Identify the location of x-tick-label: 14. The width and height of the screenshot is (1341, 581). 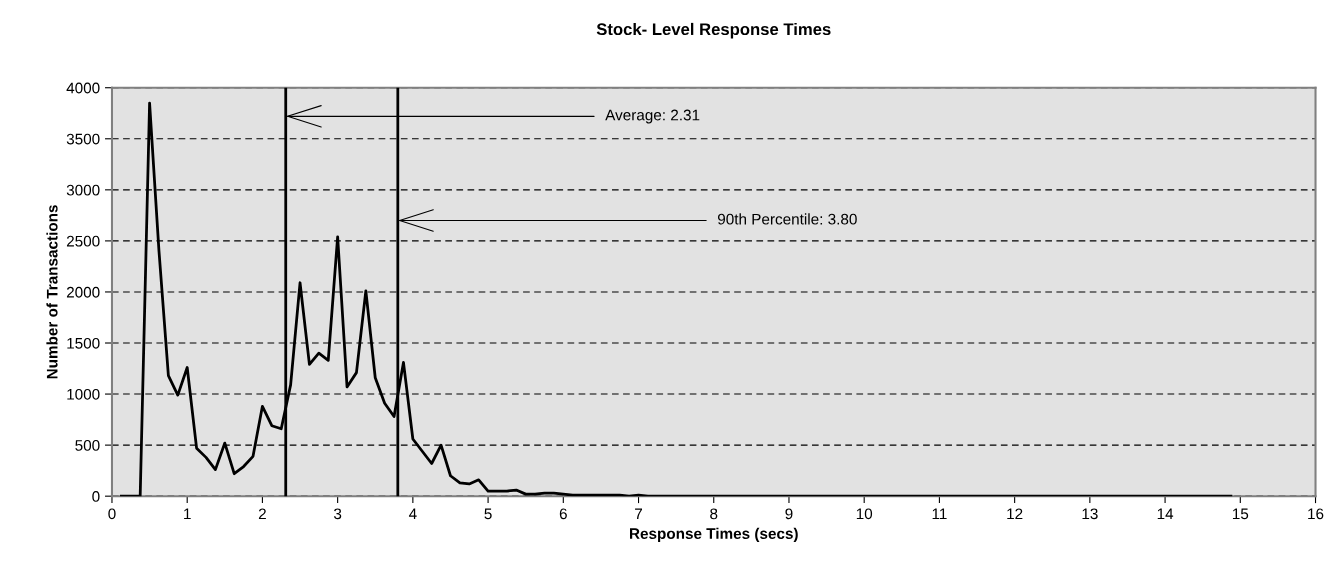
(1165, 514).